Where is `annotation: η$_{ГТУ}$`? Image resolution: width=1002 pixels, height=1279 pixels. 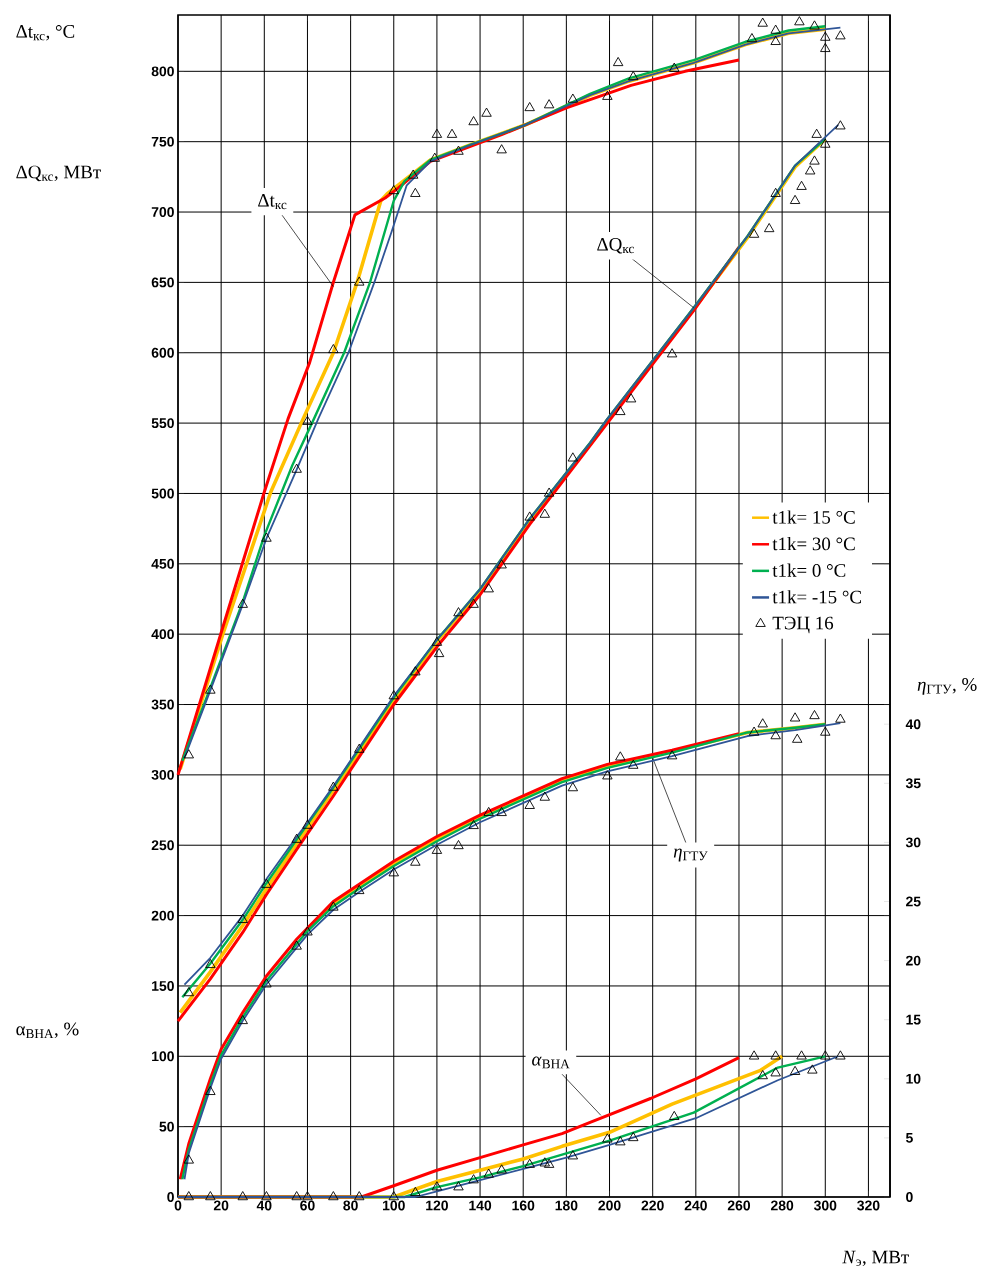
annotation: η$_{ГТУ}$ is located at coordinates (690, 855).